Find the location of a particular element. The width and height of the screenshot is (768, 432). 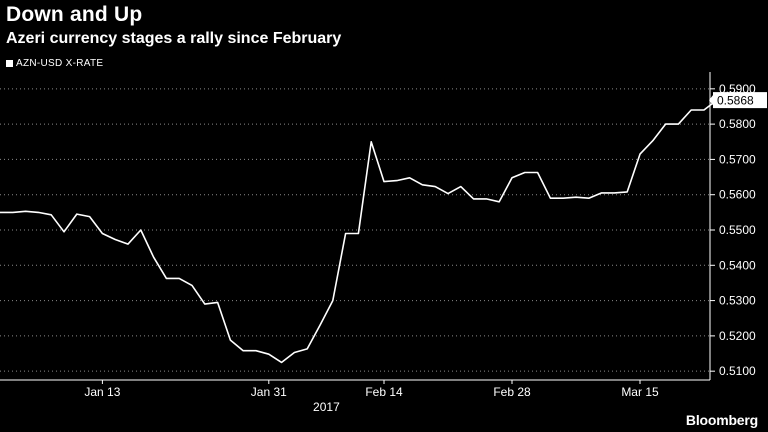

y-tick-label: 0.5700 is located at coordinates (737, 159).